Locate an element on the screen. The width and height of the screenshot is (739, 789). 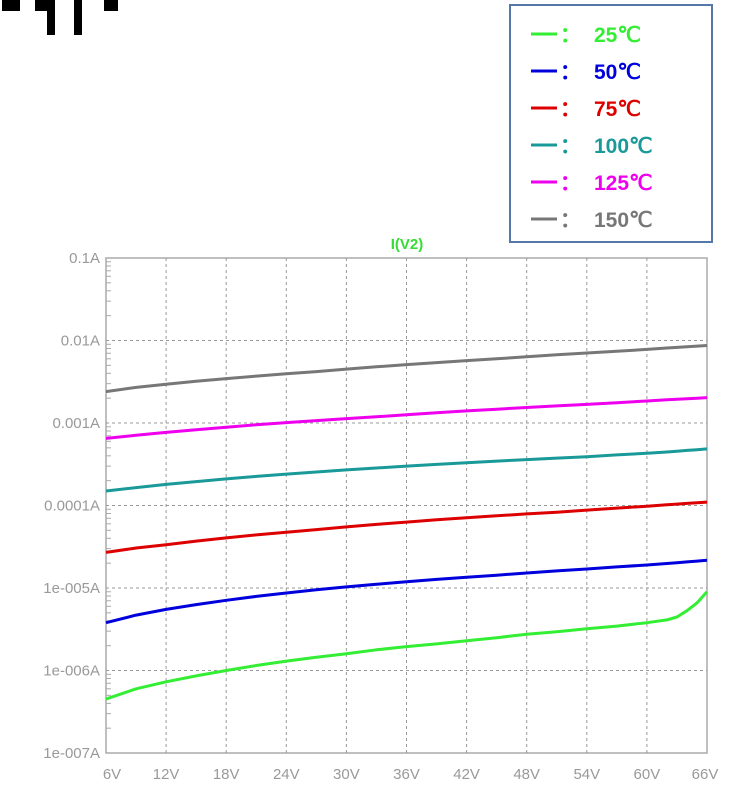
x-tick-label: 66V is located at coordinates (705, 774).